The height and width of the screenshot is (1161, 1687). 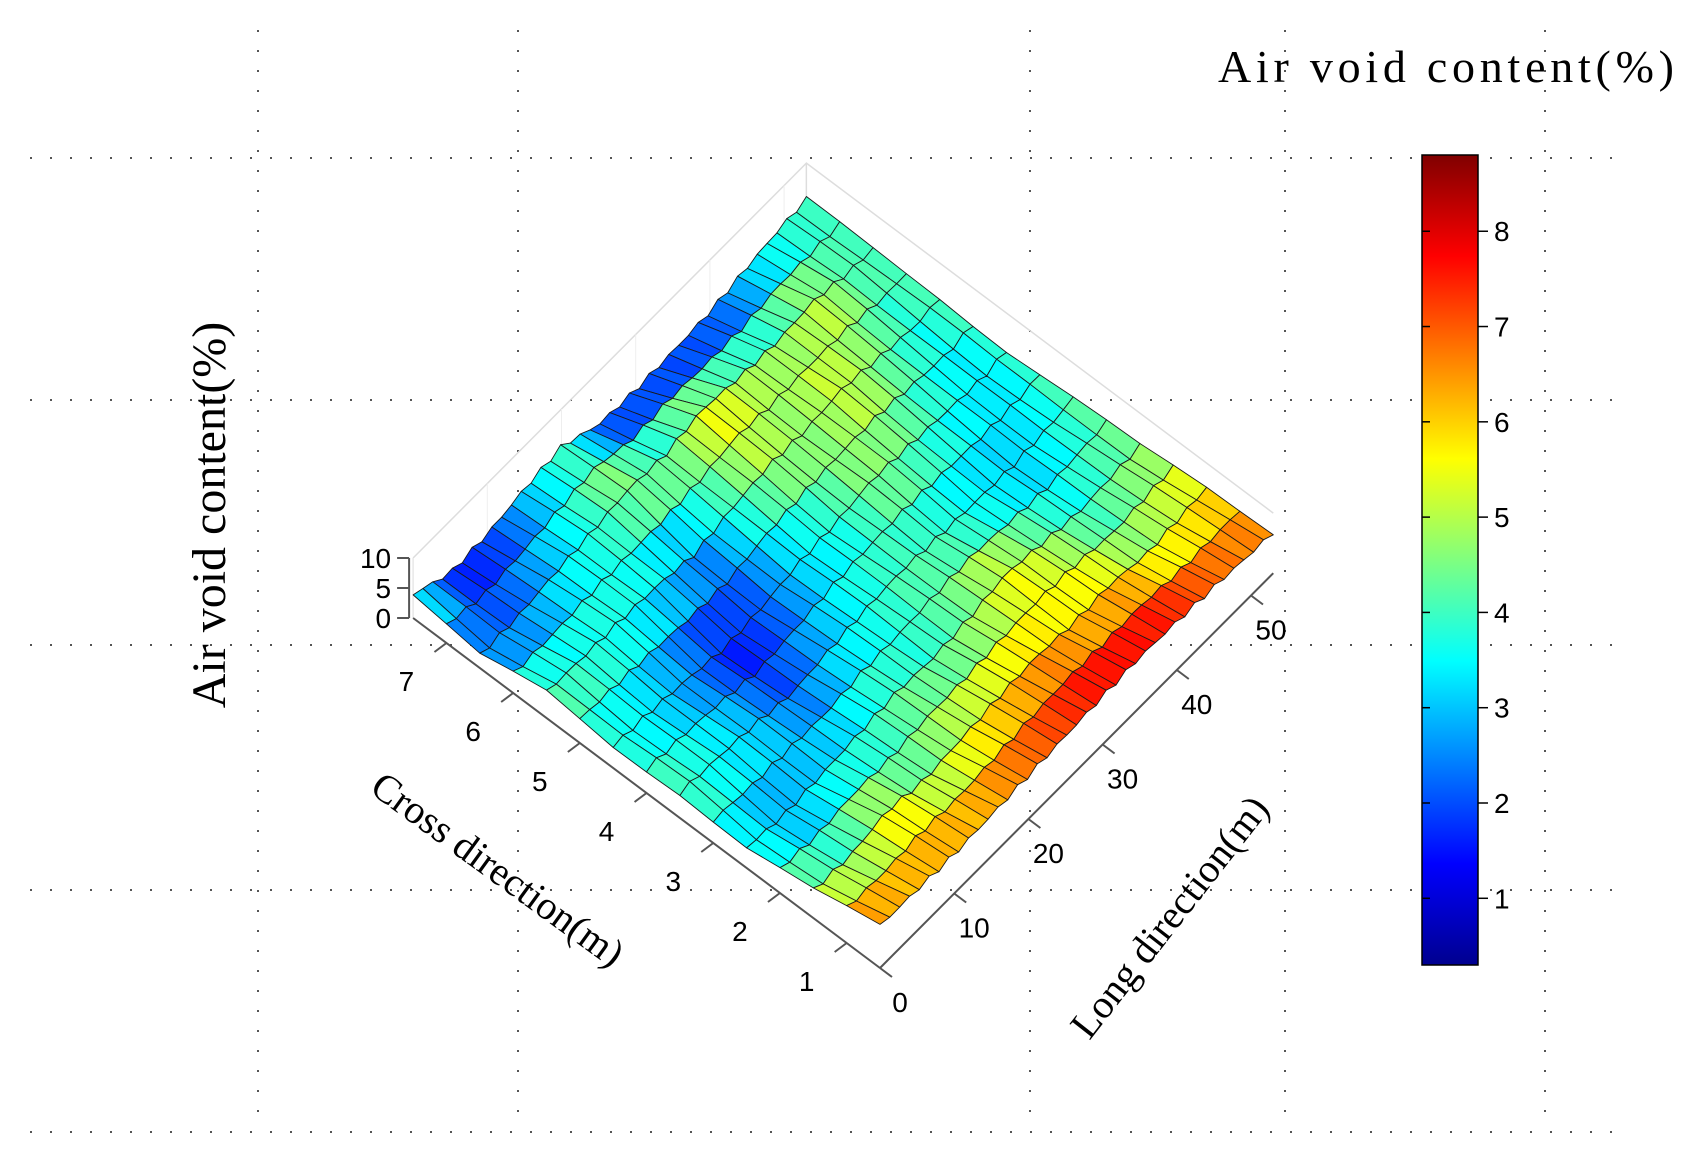 What do you see at coordinates (1048, 853) in the screenshot?
I see `long-tick-label: 20` at bounding box center [1048, 853].